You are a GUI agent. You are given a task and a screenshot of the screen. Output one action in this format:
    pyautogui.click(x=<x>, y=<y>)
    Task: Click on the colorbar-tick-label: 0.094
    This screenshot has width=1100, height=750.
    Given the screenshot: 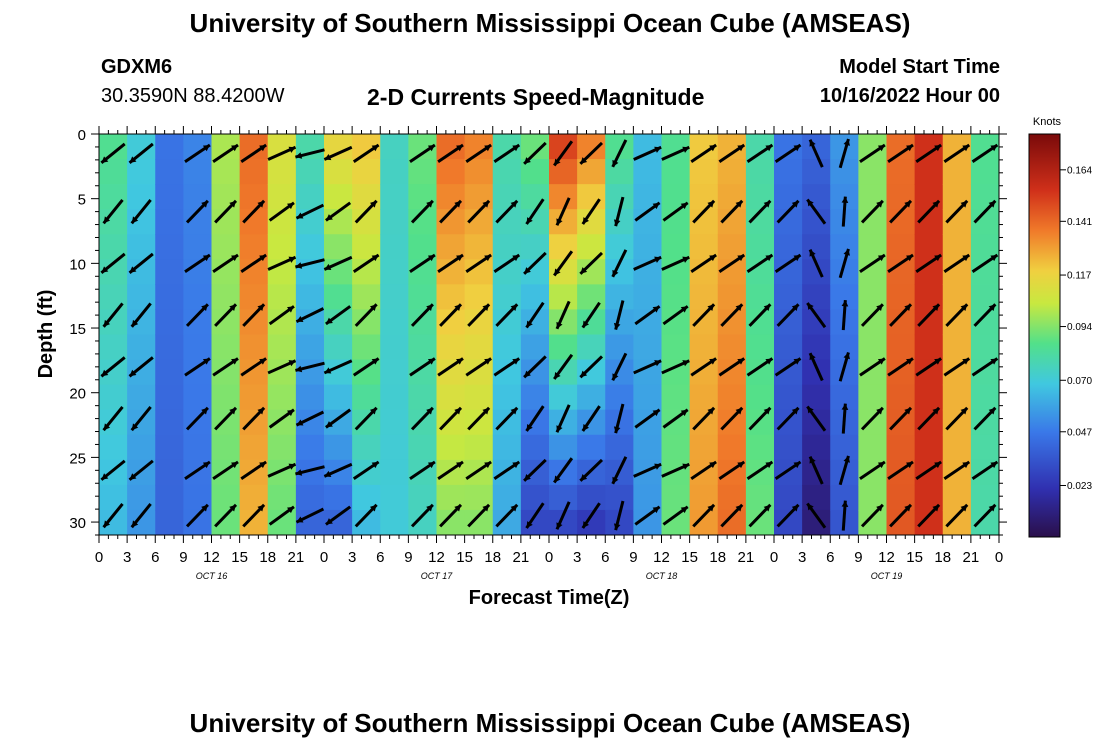 What is the action you would take?
    pyautogui.click(x=1079, y=327)
    